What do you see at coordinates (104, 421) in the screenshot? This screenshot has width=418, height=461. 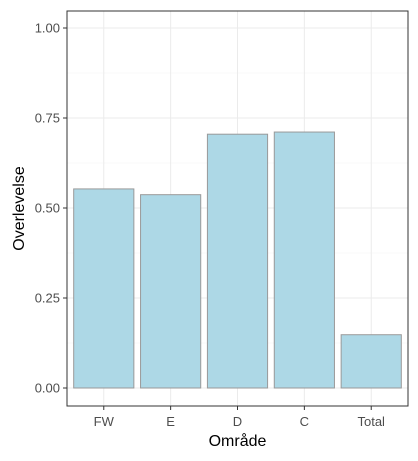 I see `x-tick-label: FW` at bounding box center [104, 421].